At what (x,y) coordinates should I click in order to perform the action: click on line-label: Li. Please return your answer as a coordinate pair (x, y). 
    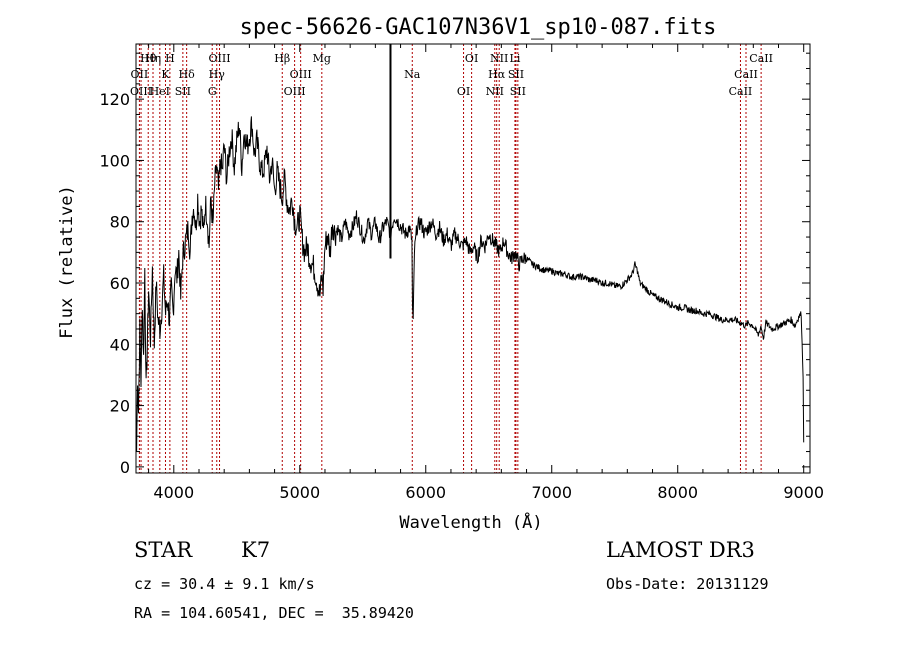
    Looking at the image, I should click on (515, 58).